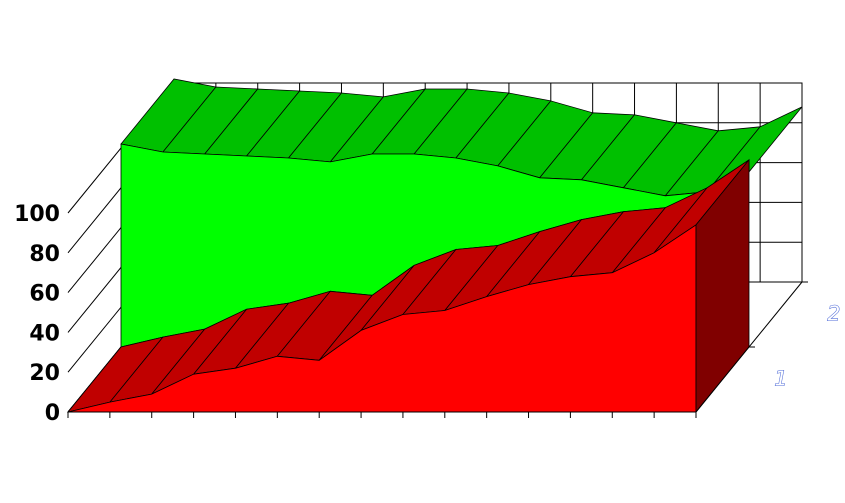  Describe the element at coordinates (37, 314) in the screenshot. I see `y-axis-tick-labels: 0 20 40 60 80 100` at that location.